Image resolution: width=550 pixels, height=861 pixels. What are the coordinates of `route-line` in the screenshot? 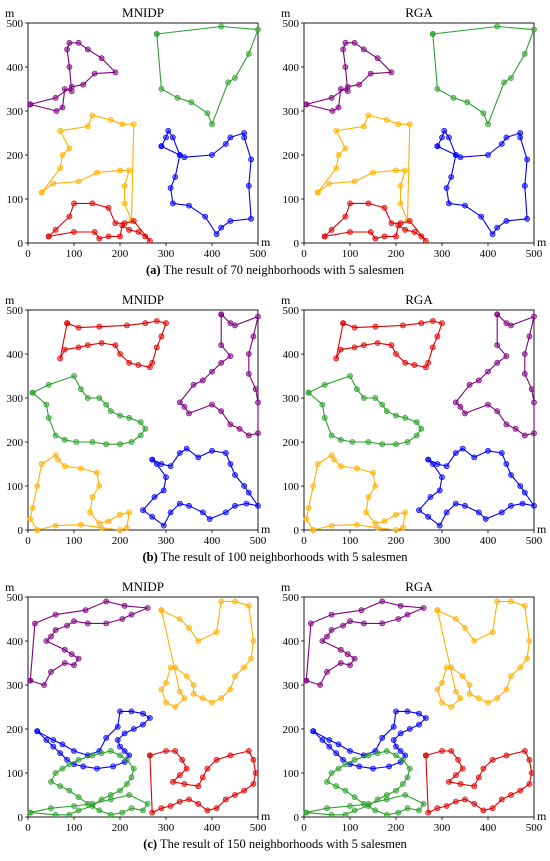 It's located at (207, 75).